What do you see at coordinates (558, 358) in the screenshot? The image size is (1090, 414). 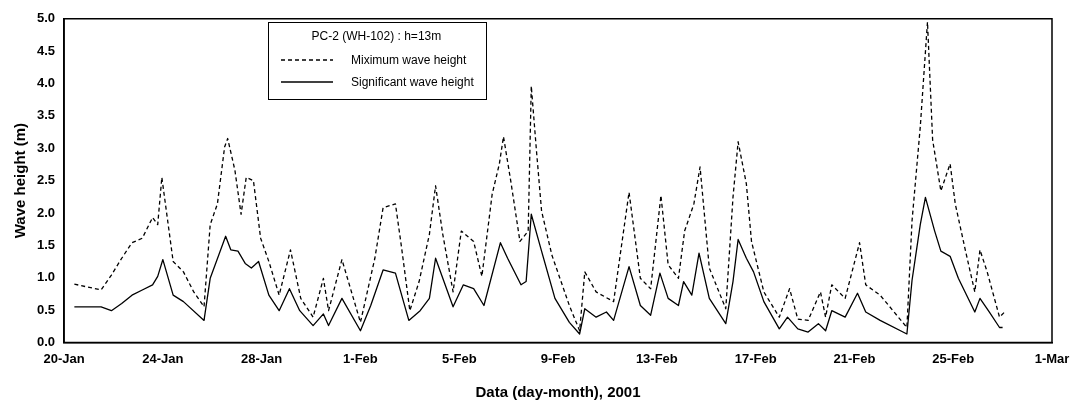 I see `x-tick-label: 9-Feb` at bounding box center [558, 358].